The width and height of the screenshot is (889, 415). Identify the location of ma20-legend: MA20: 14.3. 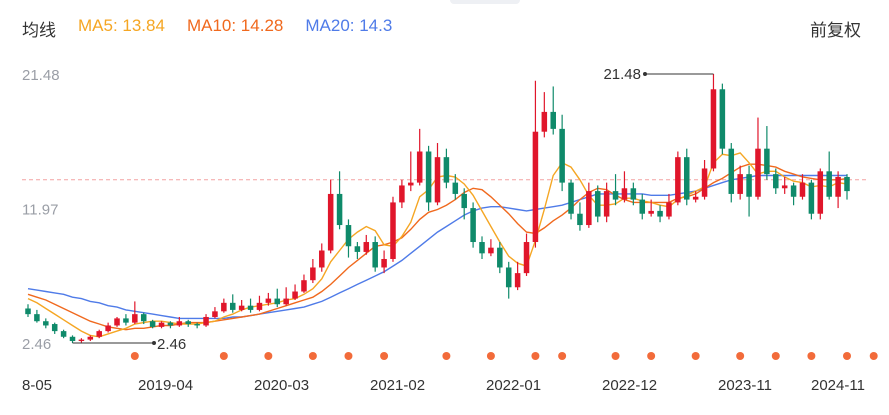
(349, 25).